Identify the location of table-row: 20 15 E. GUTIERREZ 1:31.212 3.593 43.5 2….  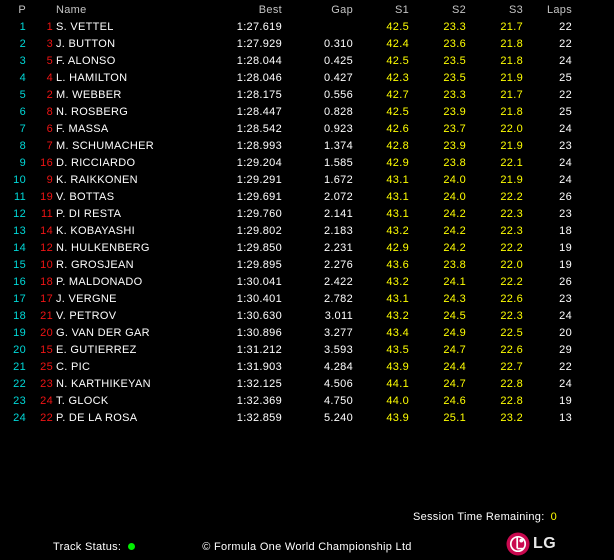
(307, 350).